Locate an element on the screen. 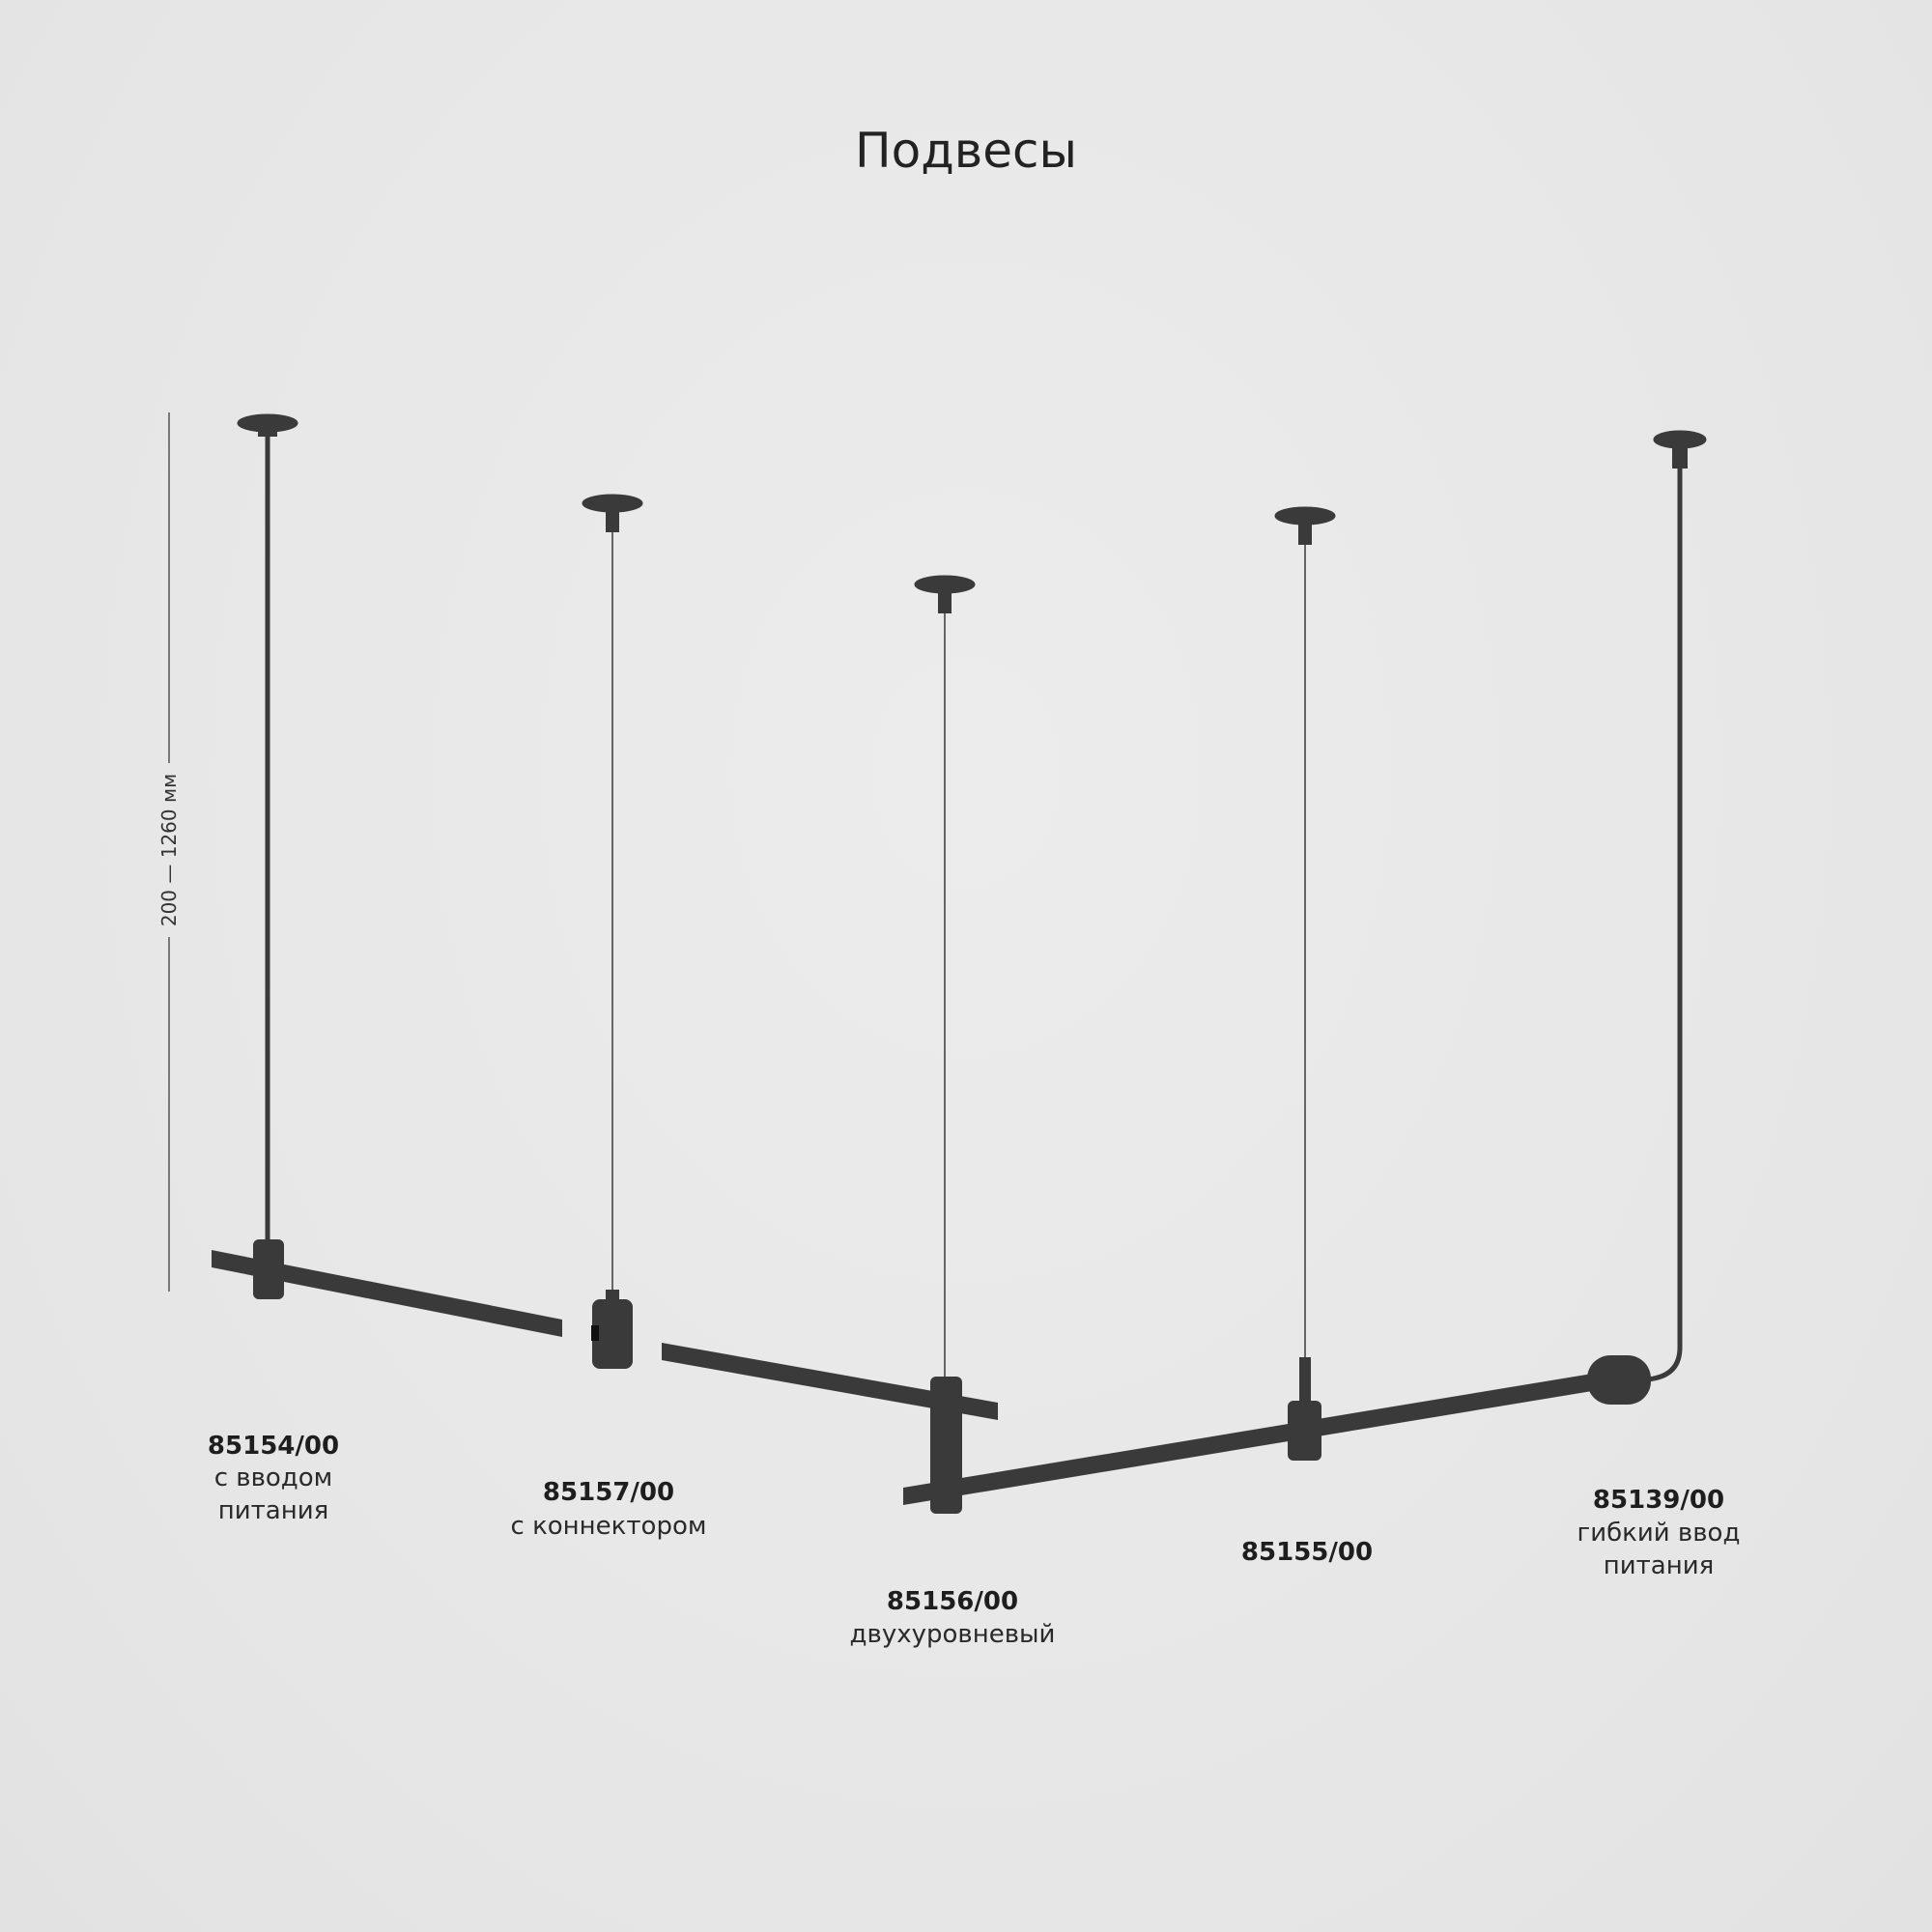 The width and height of the screenshot is (1932, 1932). dimension-label: 200 — 1260 мм is located at coordinates (169, 850).